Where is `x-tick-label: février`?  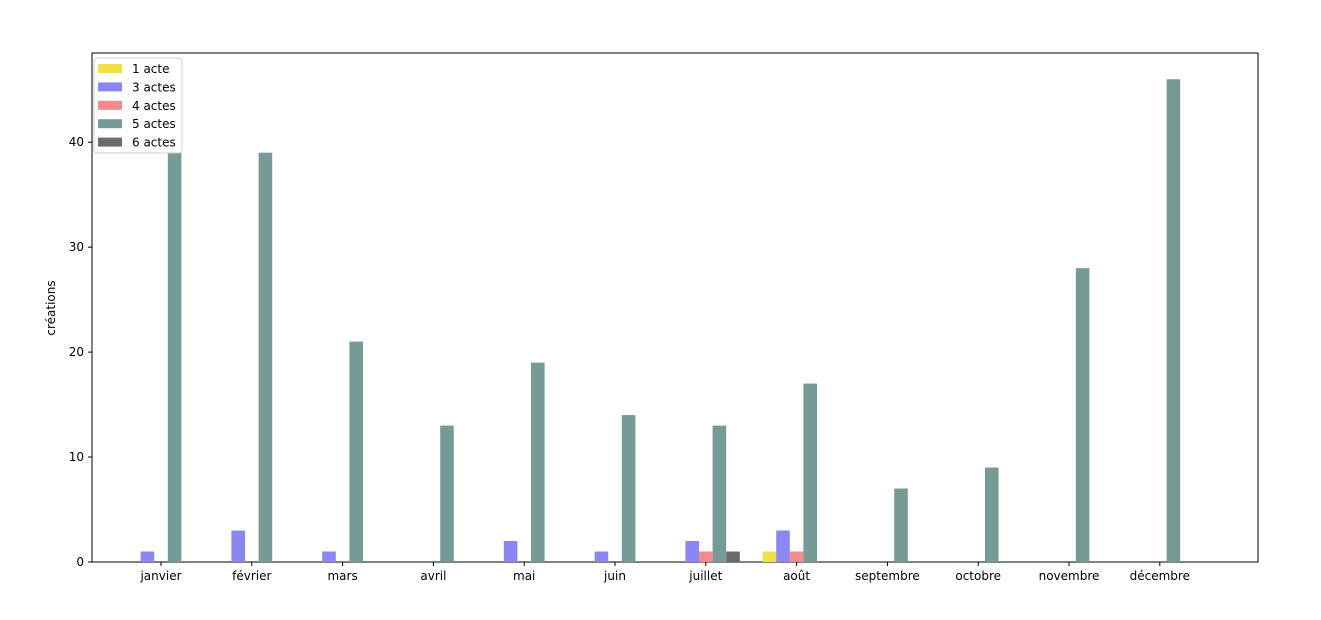
x-tick-label: février is located at coordinates (251, 576).